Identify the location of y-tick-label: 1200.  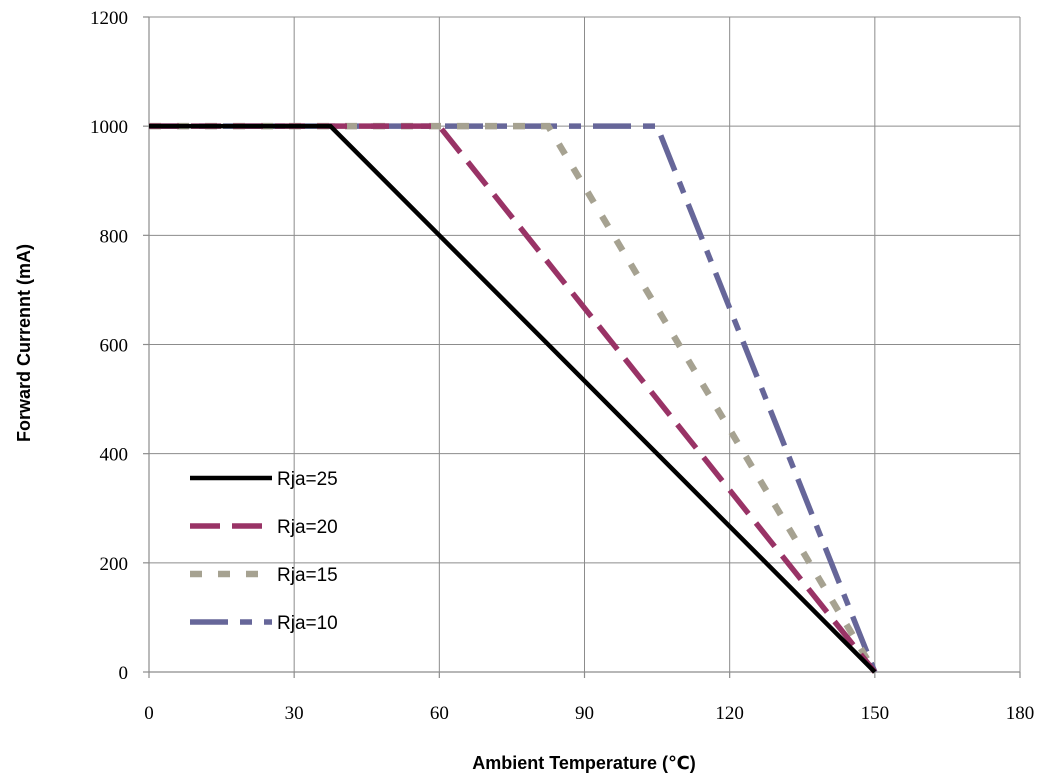
(109, 18).